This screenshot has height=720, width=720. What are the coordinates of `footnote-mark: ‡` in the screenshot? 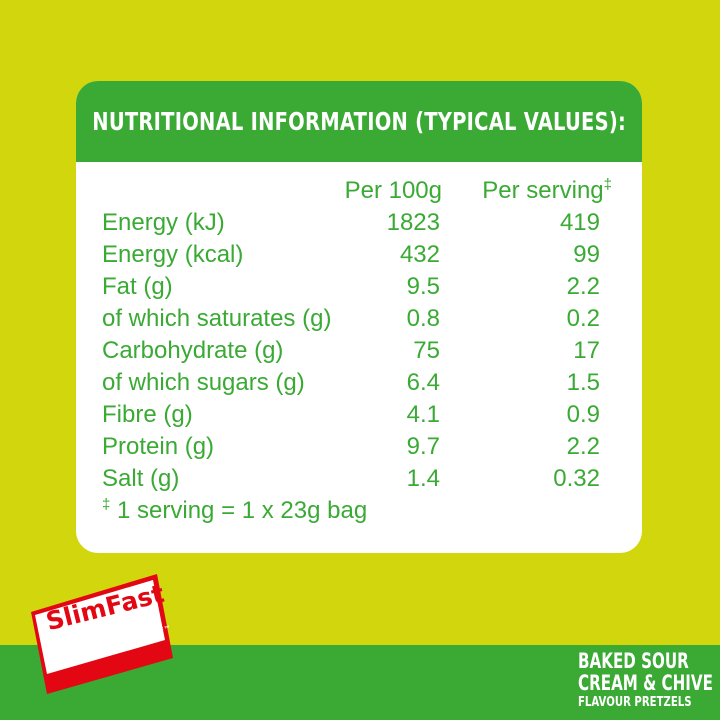 It's located at (106, 504).